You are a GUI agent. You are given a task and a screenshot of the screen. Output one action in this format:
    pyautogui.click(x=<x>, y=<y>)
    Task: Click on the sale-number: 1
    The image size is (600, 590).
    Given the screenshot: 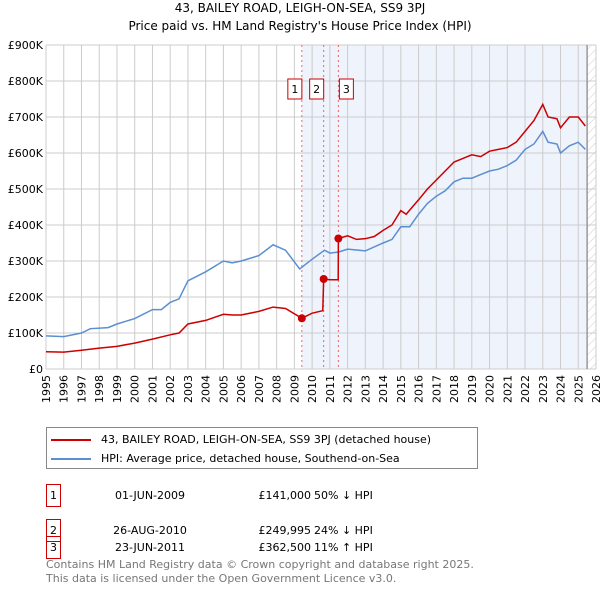 What is the action you would take?
    pyautogui.click(x=53, y=495)
    